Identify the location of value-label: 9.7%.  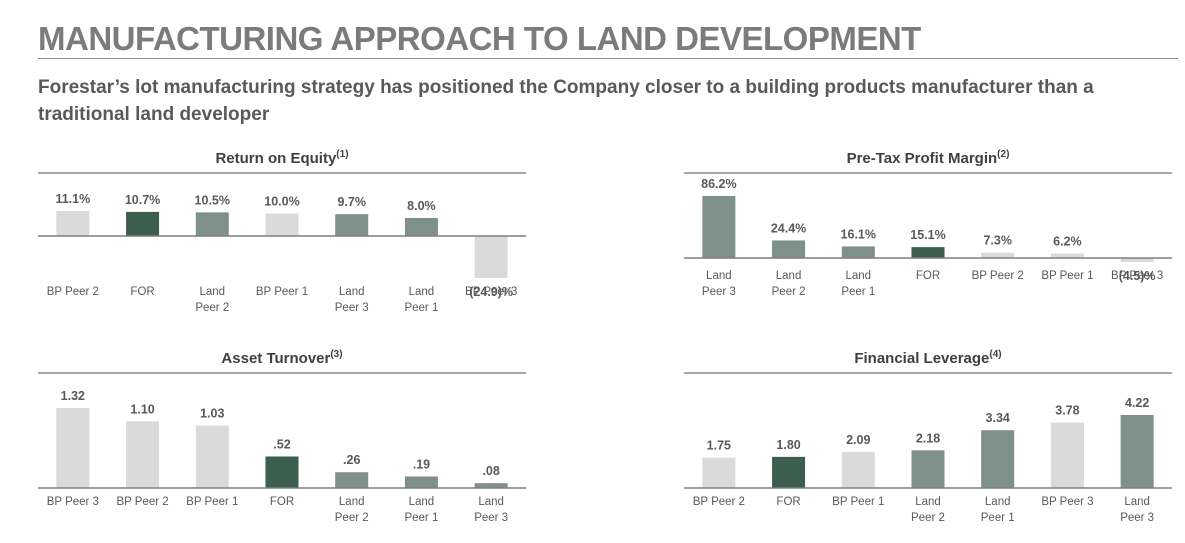
(351, 202).